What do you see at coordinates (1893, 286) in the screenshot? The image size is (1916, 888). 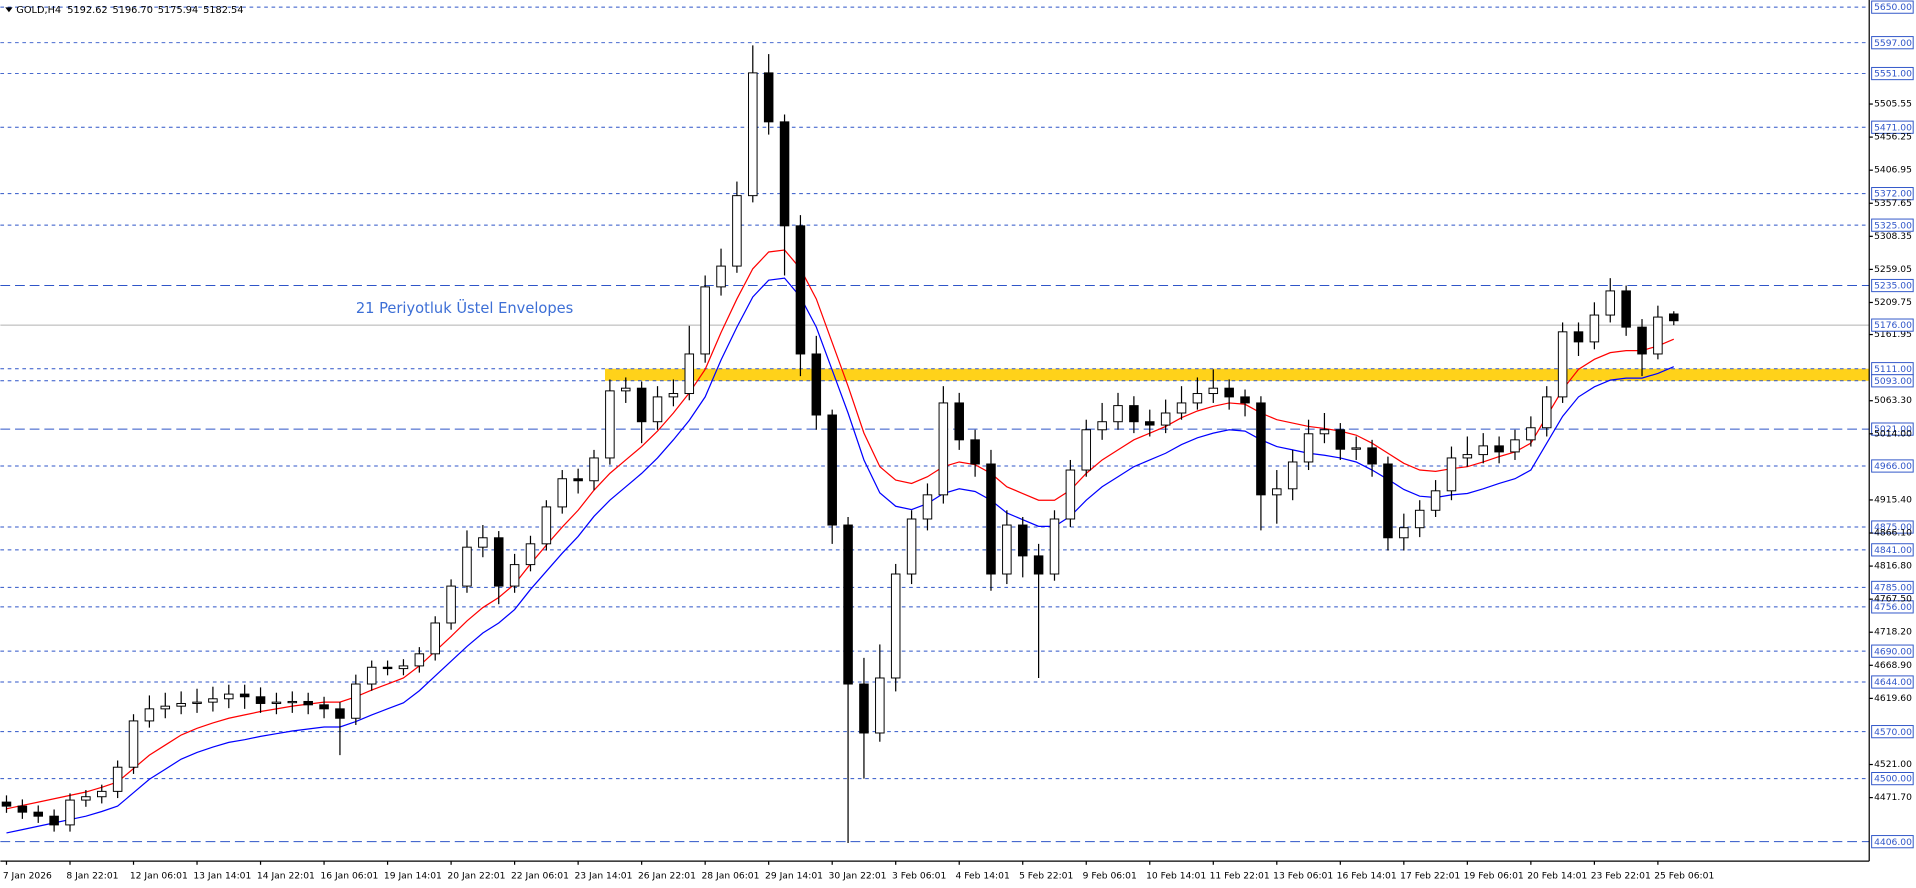 I see `level-label: 5235.00` at bounding box center [1893, 286].